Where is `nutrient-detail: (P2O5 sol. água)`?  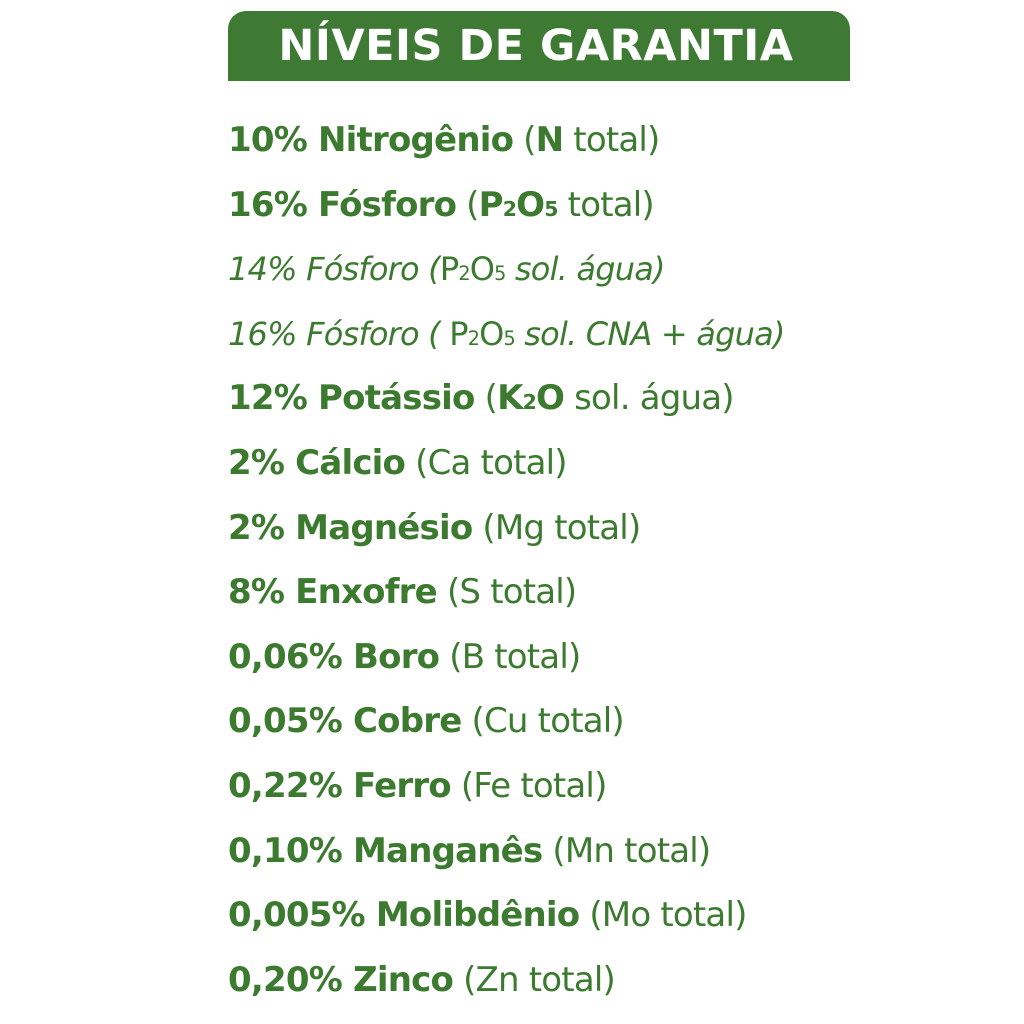
nutrient-detail: (P2O5 sol. água) is located at coordinates (546, 269).